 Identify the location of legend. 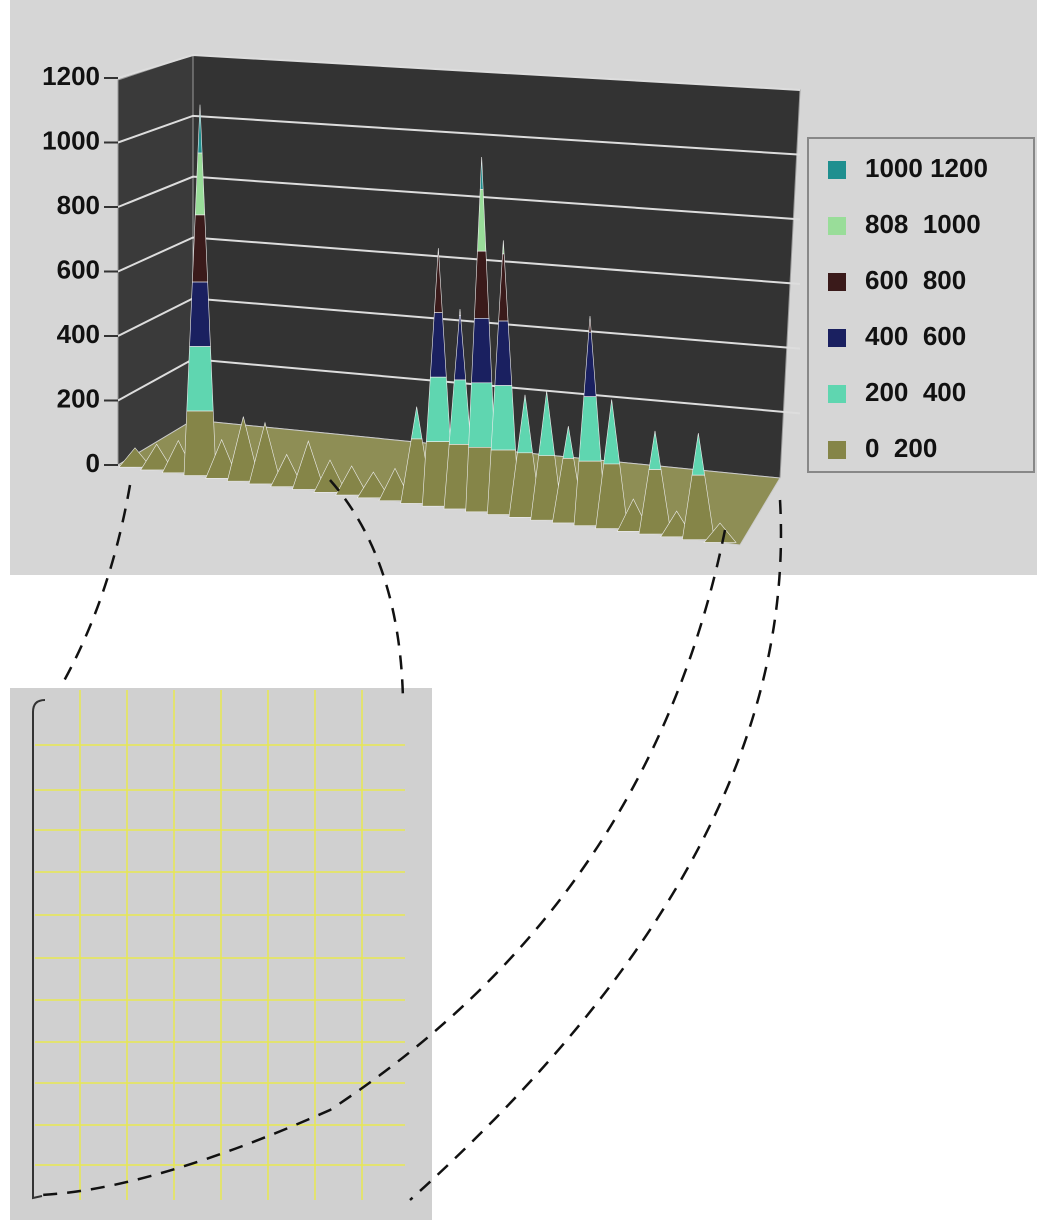
(921, 305).